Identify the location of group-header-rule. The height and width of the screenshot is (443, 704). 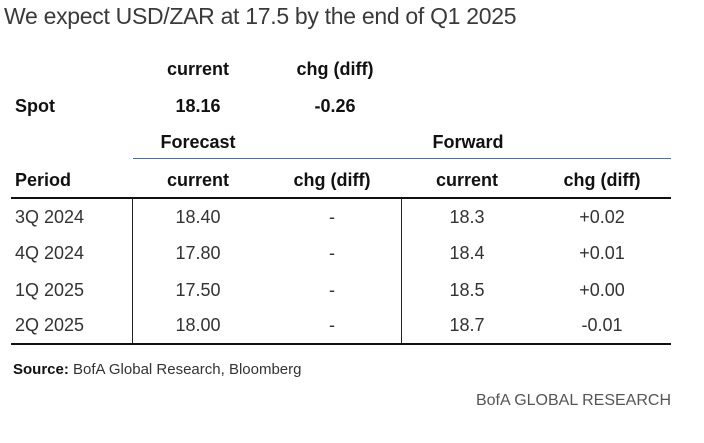
(402, 158).